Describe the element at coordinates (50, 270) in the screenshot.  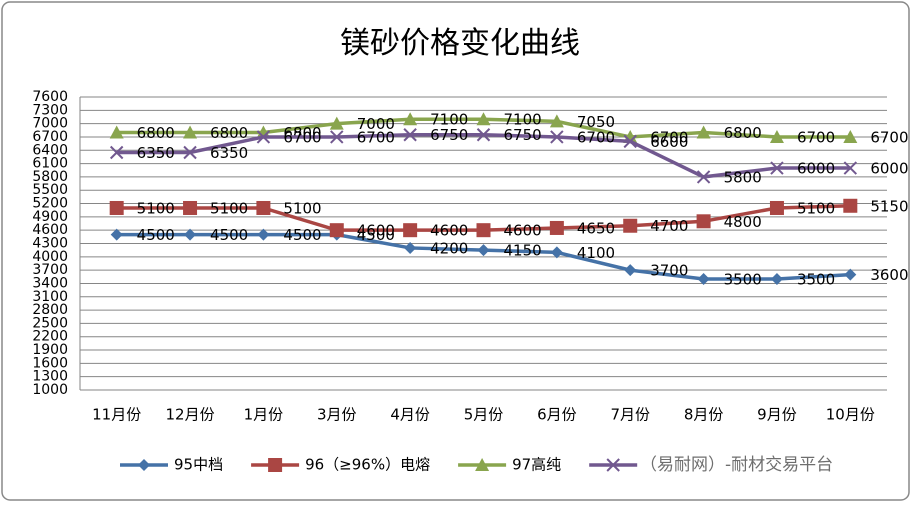
I see `y-tick-label: 3700` at that location.